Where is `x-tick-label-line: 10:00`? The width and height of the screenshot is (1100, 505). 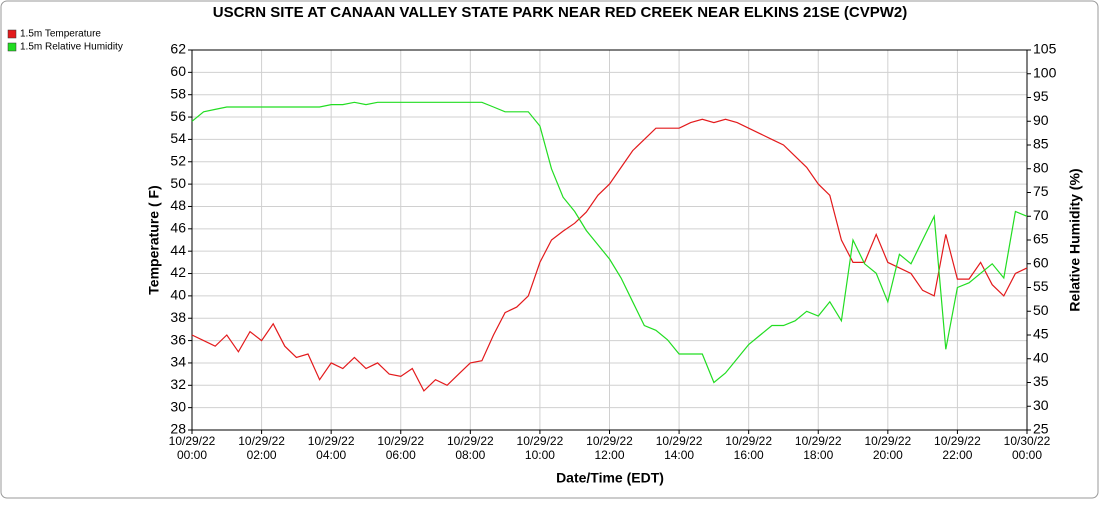 x-tick-label-line: 10:00 is located at coordinates (540, 455).